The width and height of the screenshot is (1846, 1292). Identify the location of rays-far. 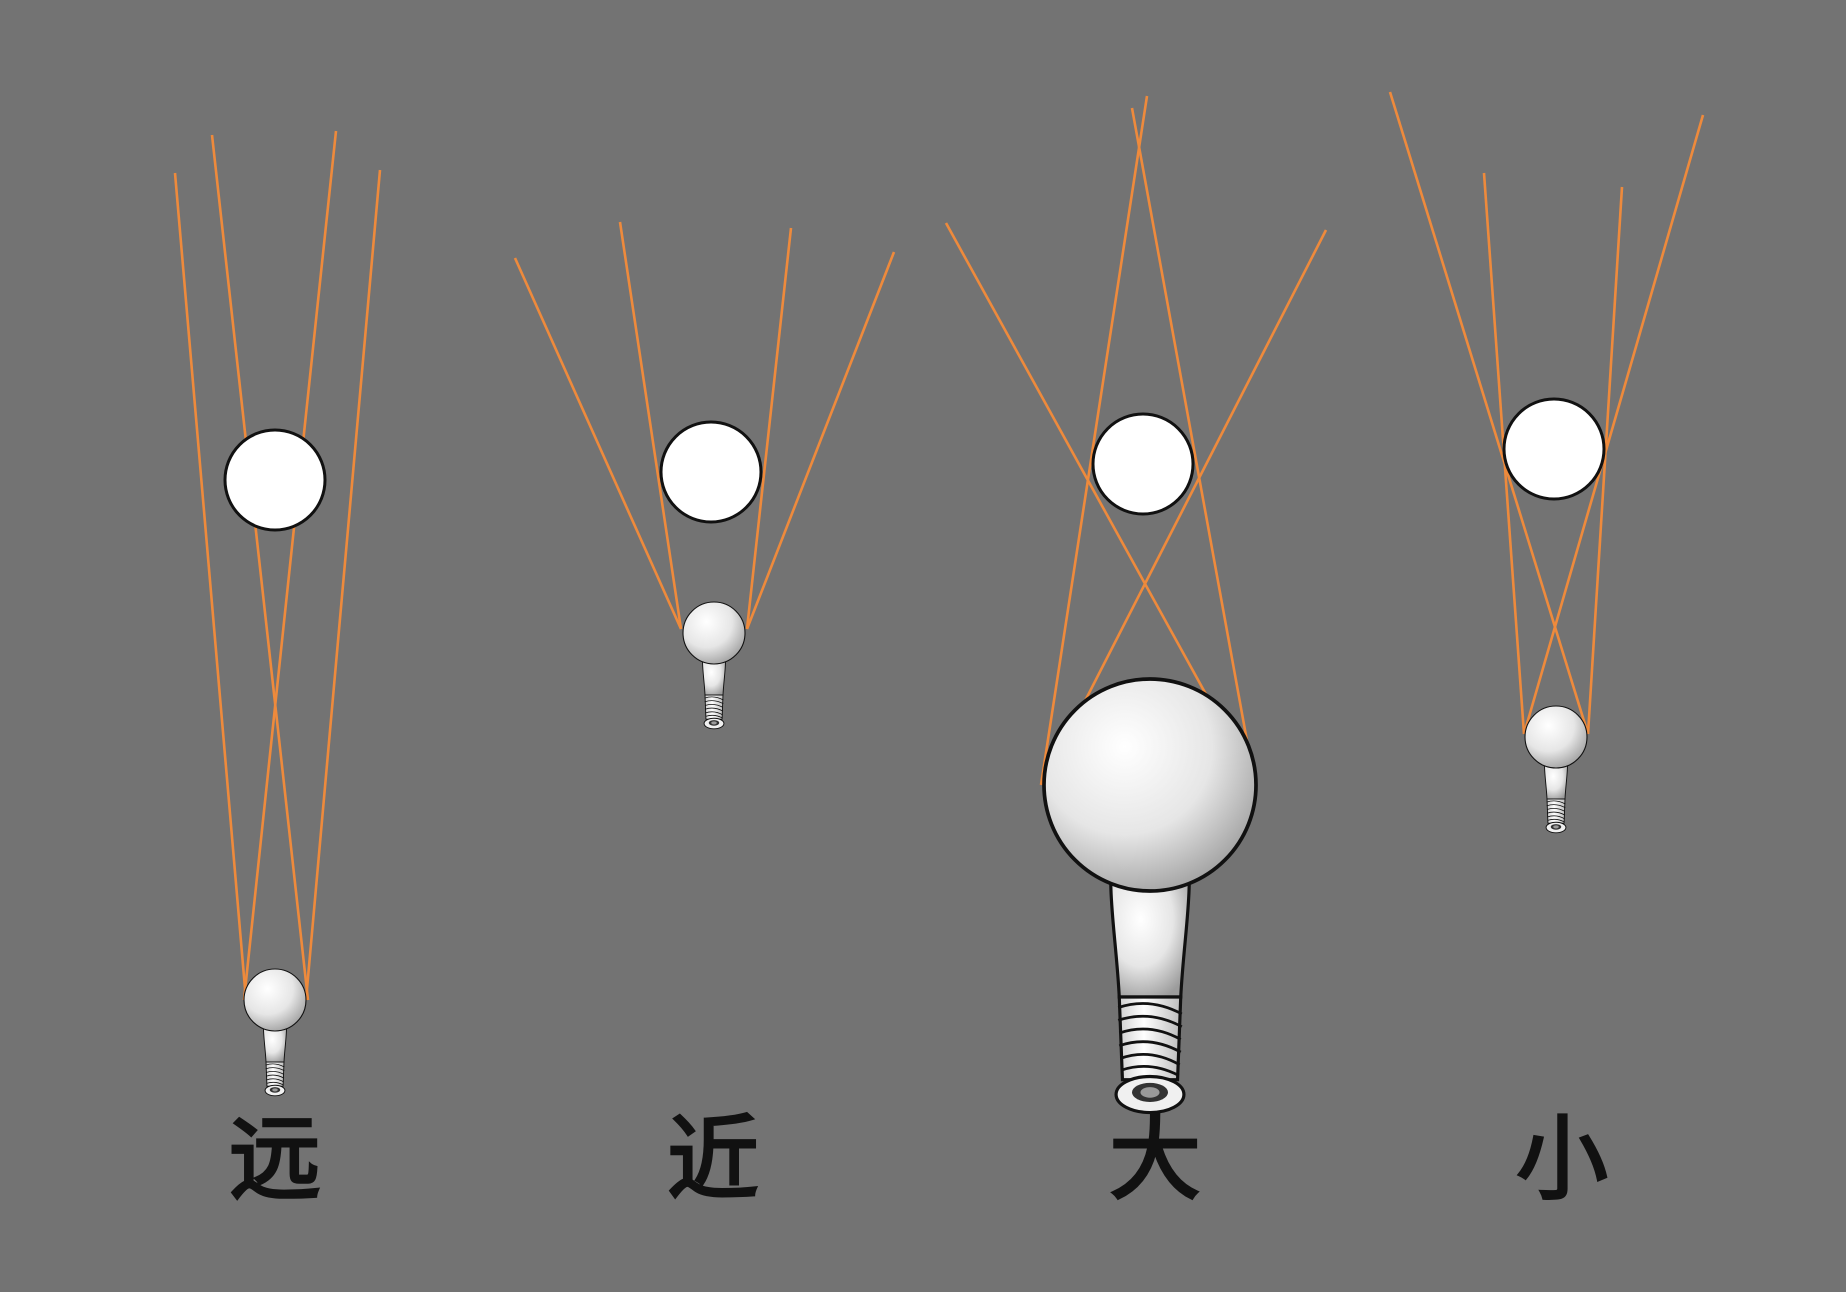
(277, 565).